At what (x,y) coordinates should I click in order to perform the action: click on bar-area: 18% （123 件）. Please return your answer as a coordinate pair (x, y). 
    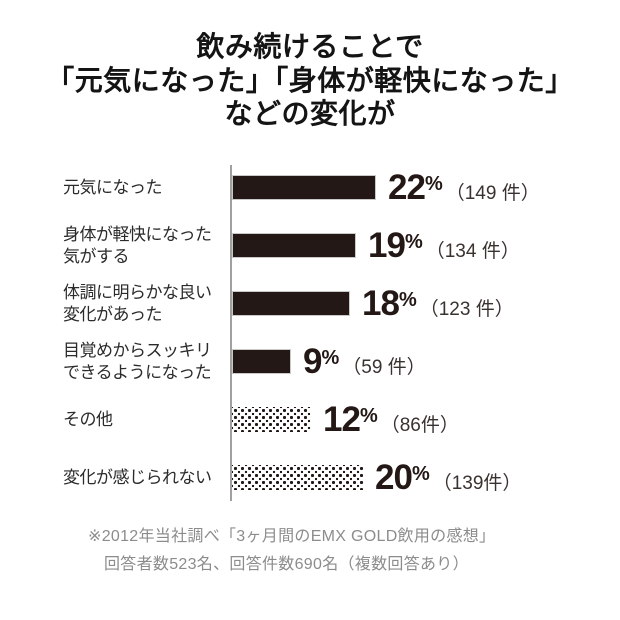
    Looking at the image, I should click on (373, 304).